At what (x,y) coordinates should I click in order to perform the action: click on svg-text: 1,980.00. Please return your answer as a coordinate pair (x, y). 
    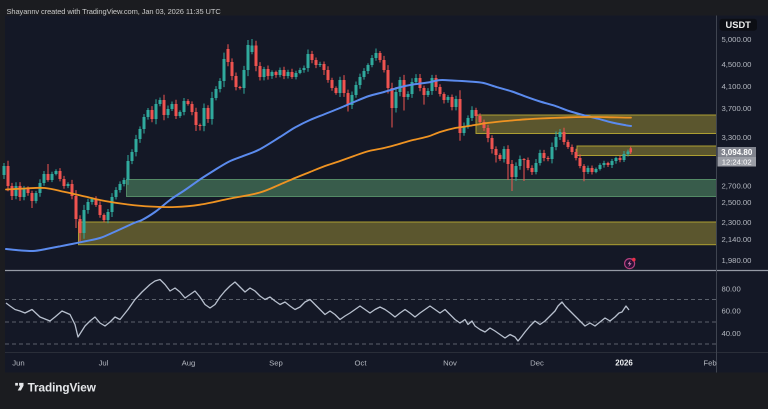
    Looking at the image, I should click on (737, 260).